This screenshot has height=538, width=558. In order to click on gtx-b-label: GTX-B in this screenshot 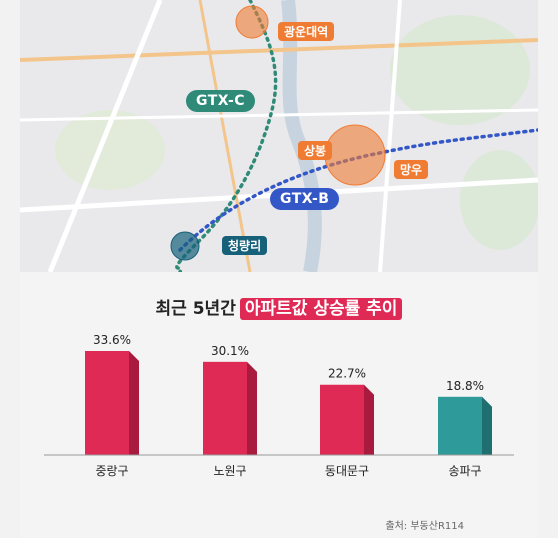, I will do `click(305, 199)`.